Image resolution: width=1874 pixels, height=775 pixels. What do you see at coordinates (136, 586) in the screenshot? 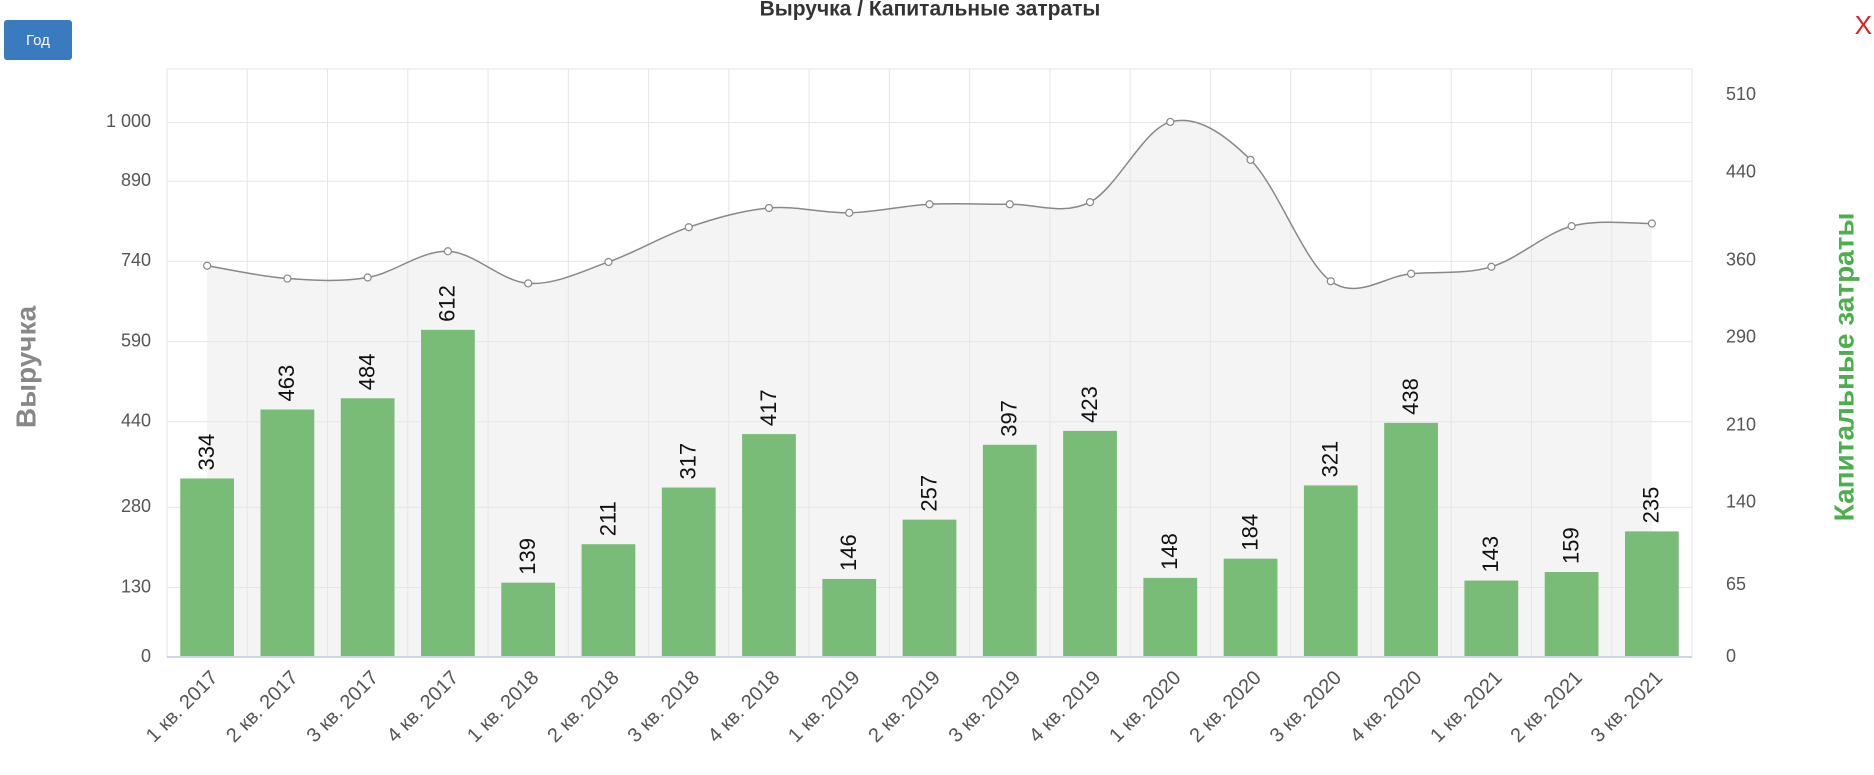
I see `y-tick-label: 130` at bounding box center [136, 586].